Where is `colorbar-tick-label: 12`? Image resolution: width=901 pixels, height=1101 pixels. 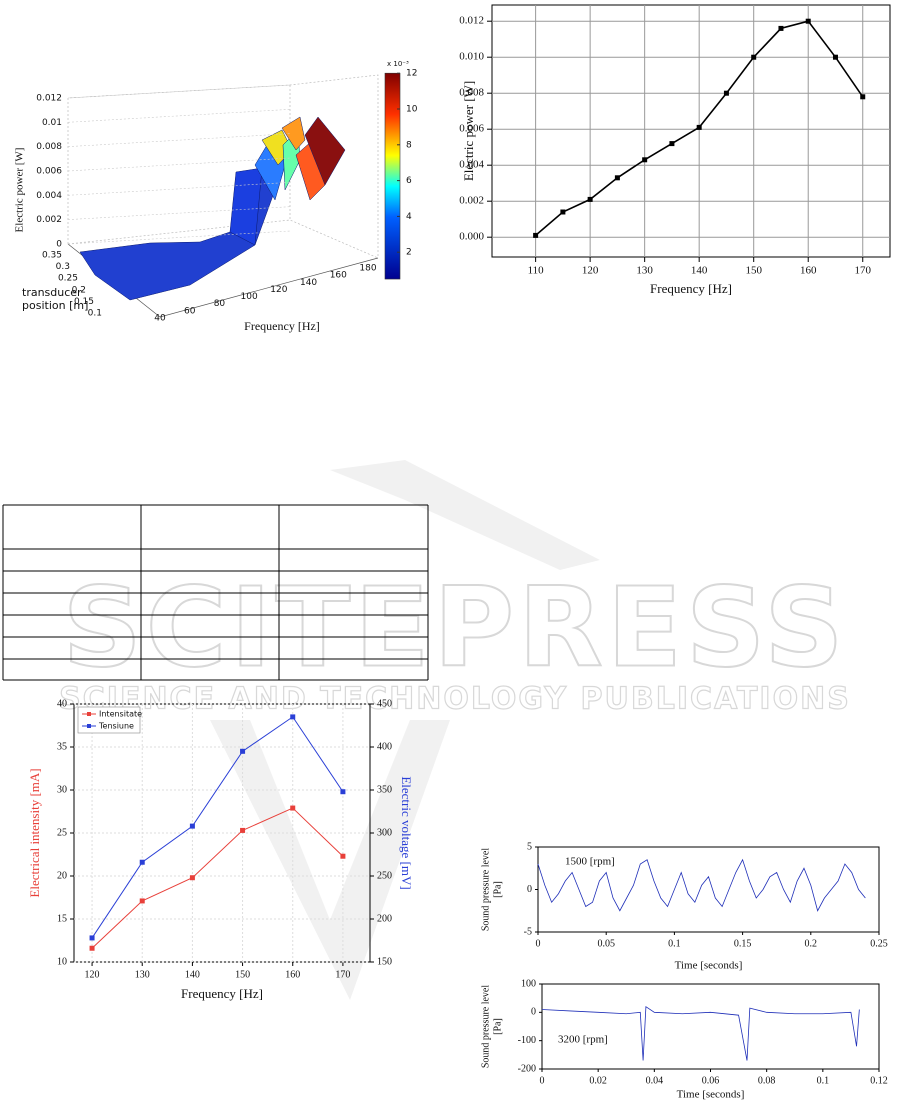 colorbar-tick-label: 12 is located at coordinates (411, 74).